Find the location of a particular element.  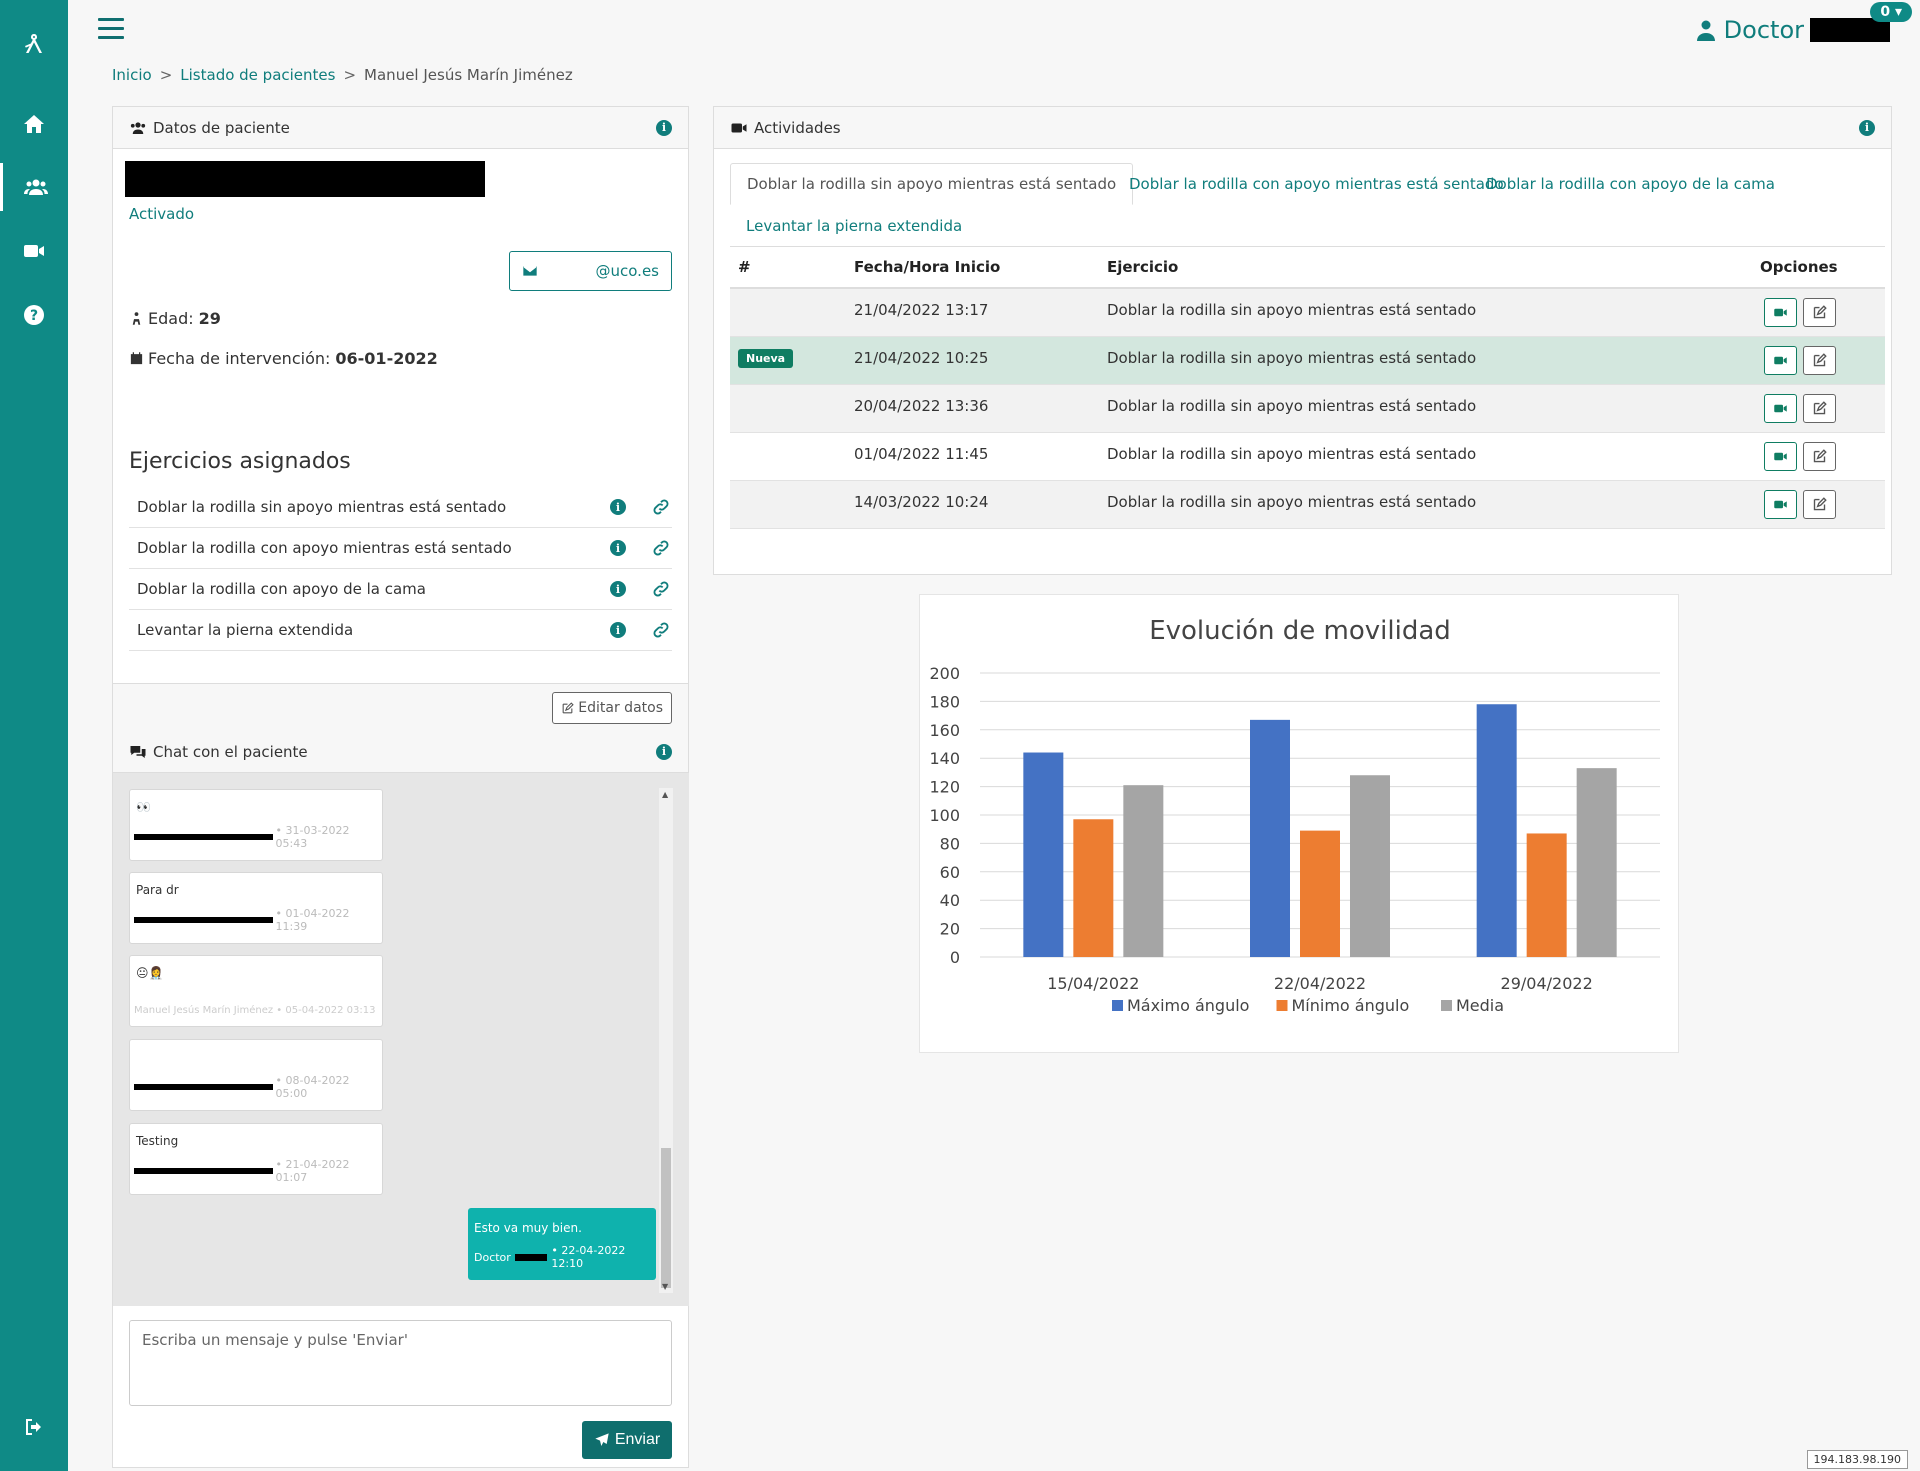

help-icon: ? is located at coordinates (34, 315).